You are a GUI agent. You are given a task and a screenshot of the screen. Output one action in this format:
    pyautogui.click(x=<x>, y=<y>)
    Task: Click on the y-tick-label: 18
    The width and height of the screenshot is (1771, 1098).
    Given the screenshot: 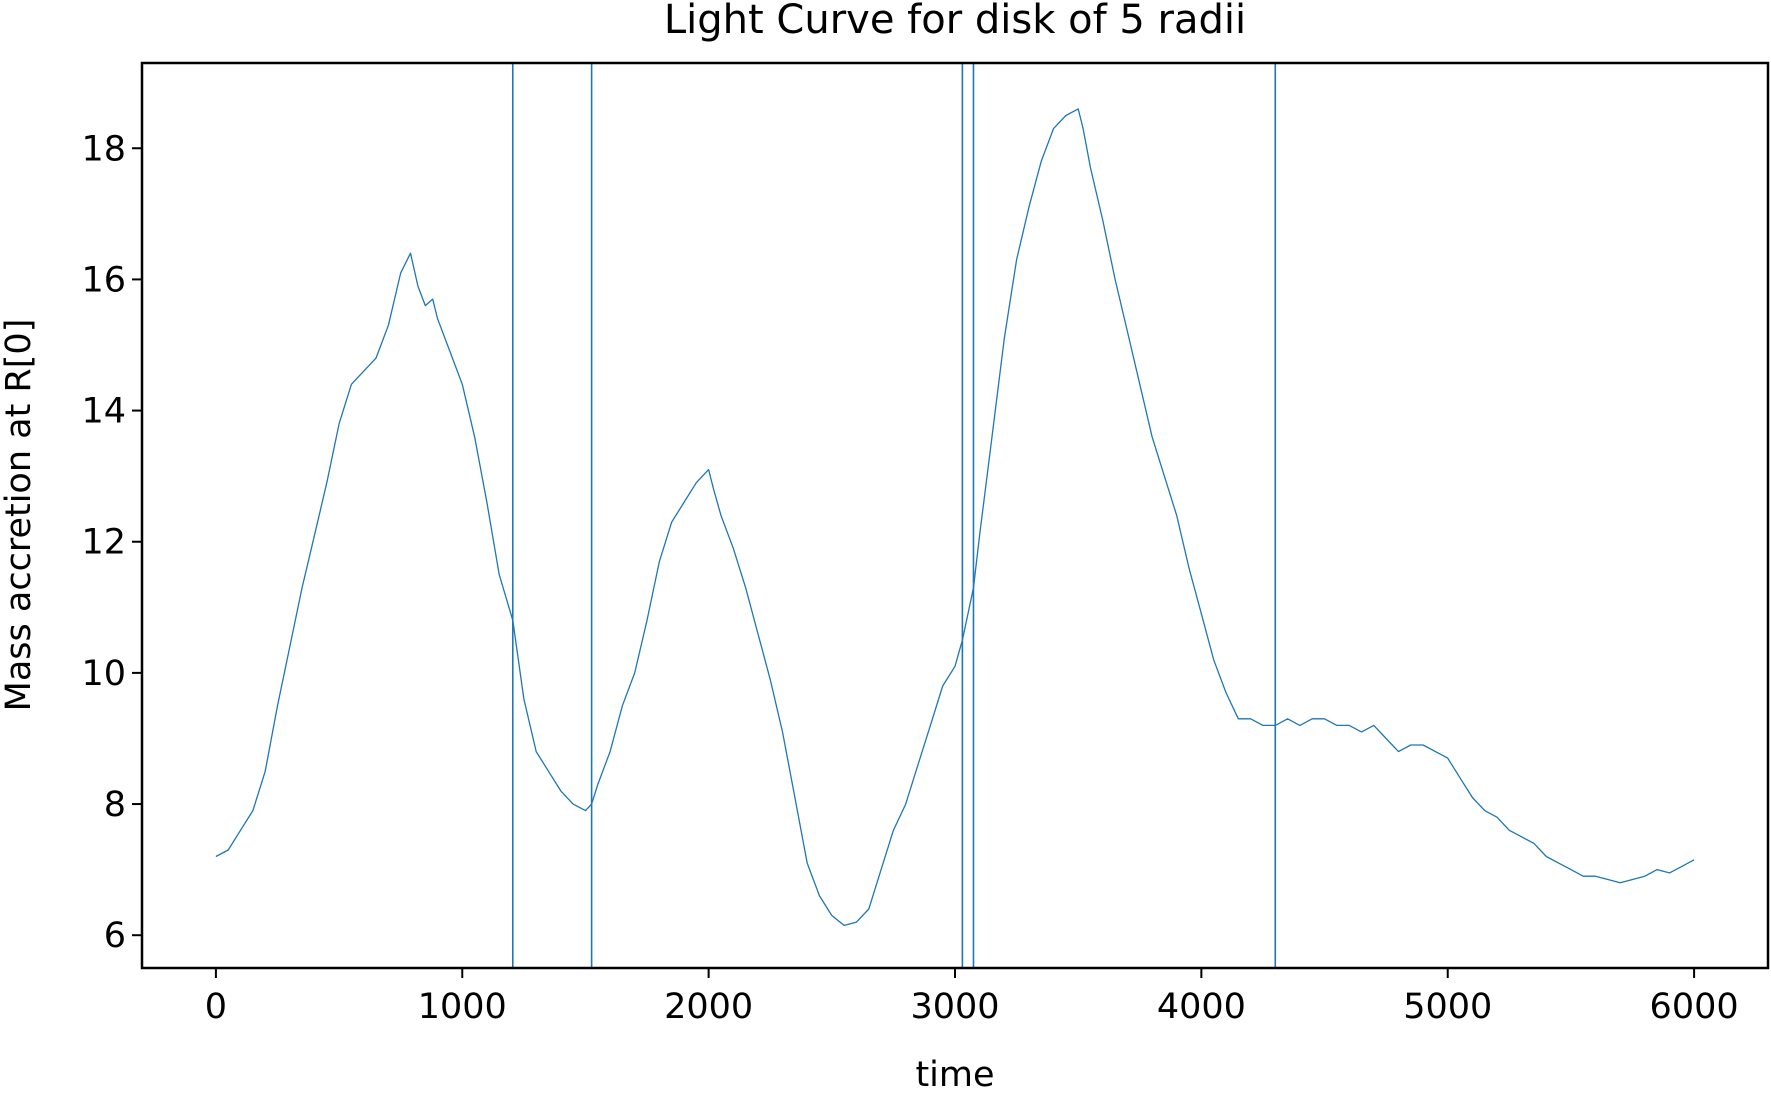 What is the action you would take?
    pyautogui.click(x=103, y=149)
    